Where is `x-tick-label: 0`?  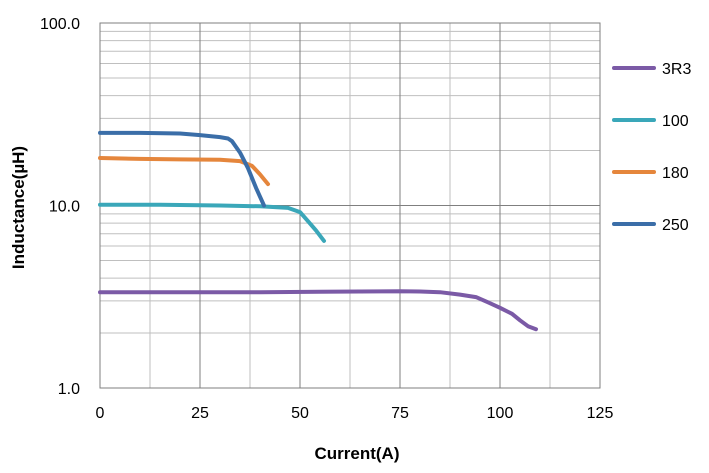
x-tick-label: 0 is located at coordinates (100, 413).